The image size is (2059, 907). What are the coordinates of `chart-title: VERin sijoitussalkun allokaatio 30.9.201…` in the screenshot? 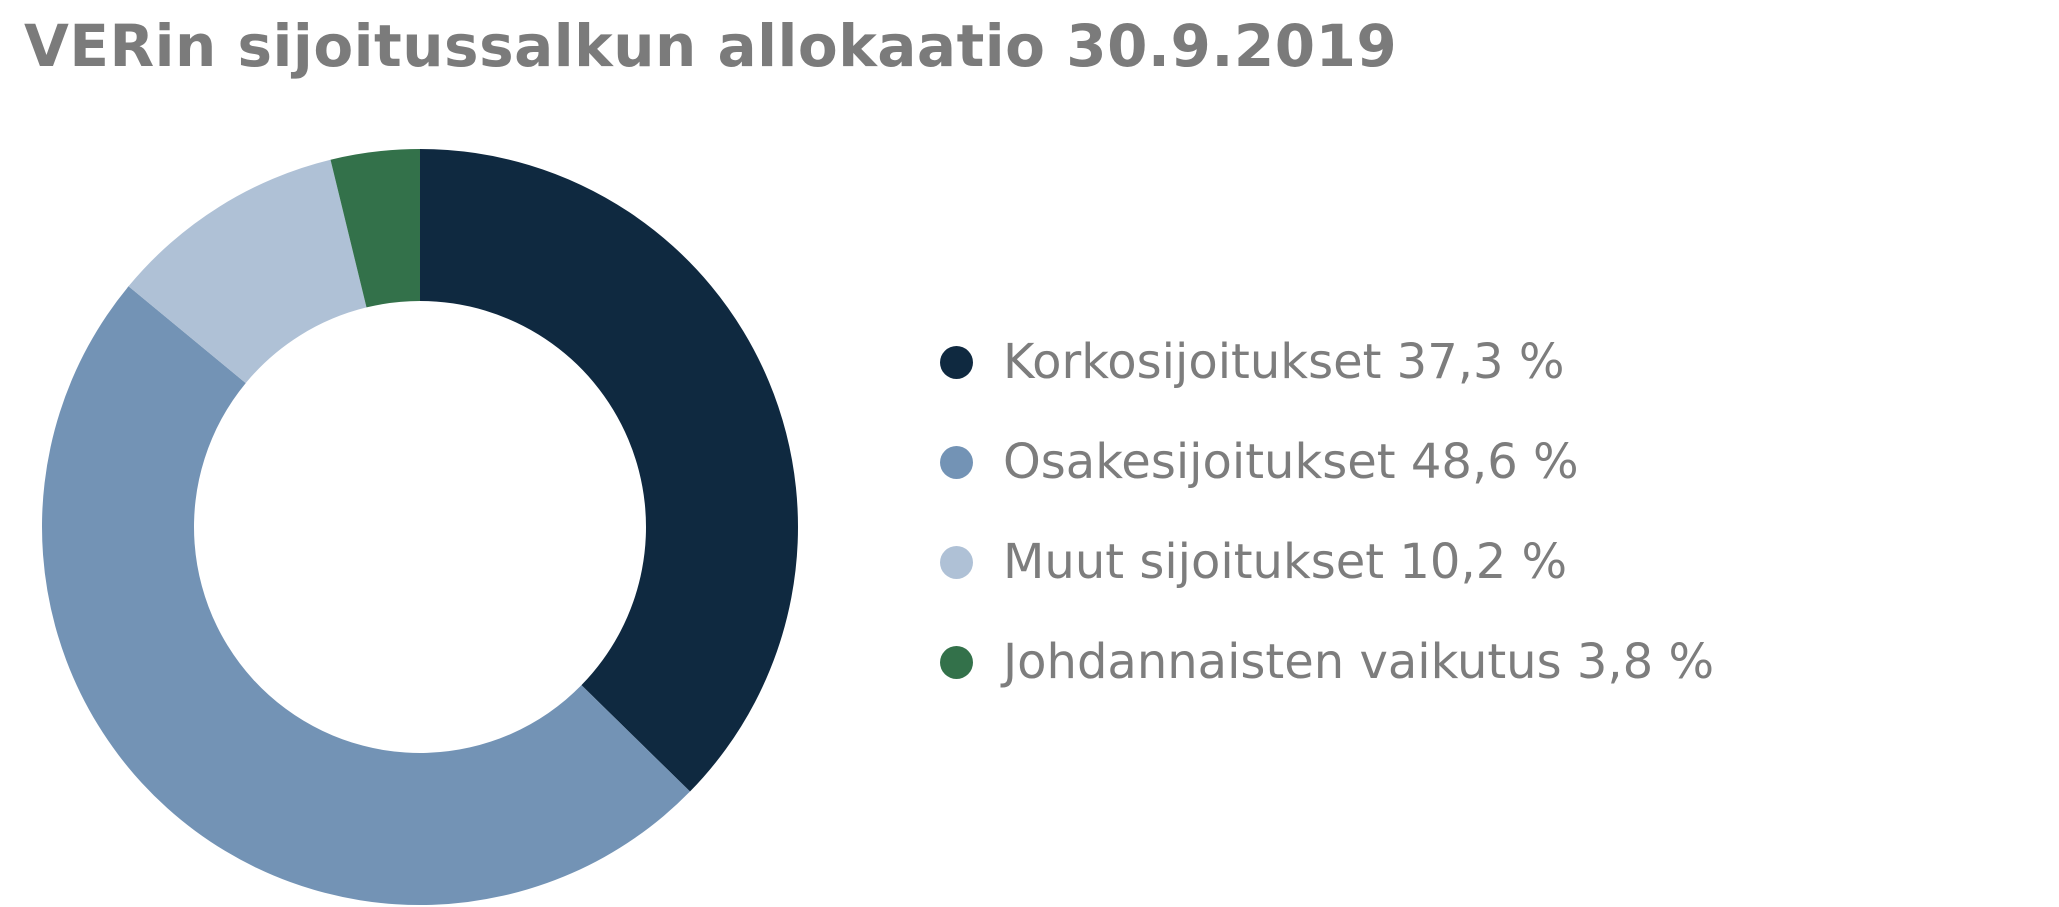 It's located at (711, 46).